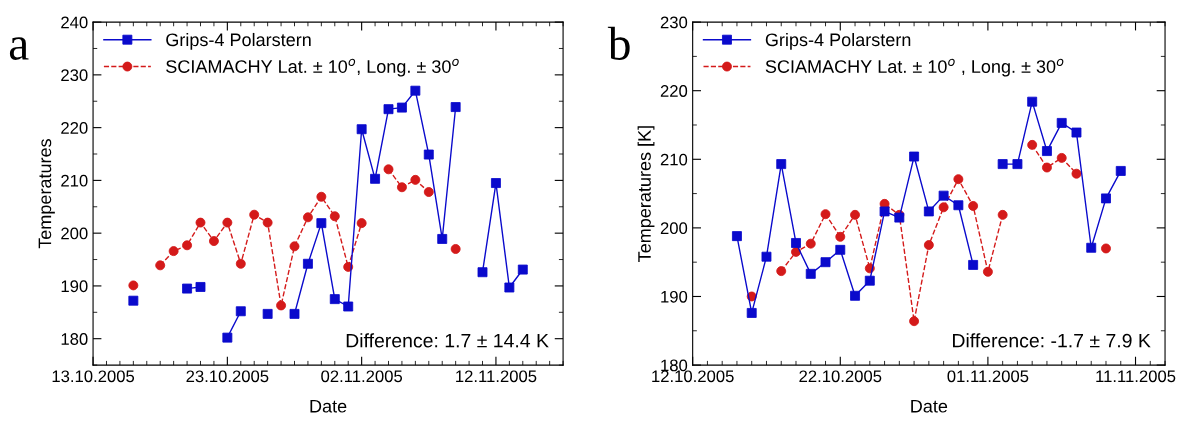  I want to click on legend-label: SCIAMACHY Lat. ± 10$^{o}$, Long. ± 30$^{o}$, so click(312, 67).